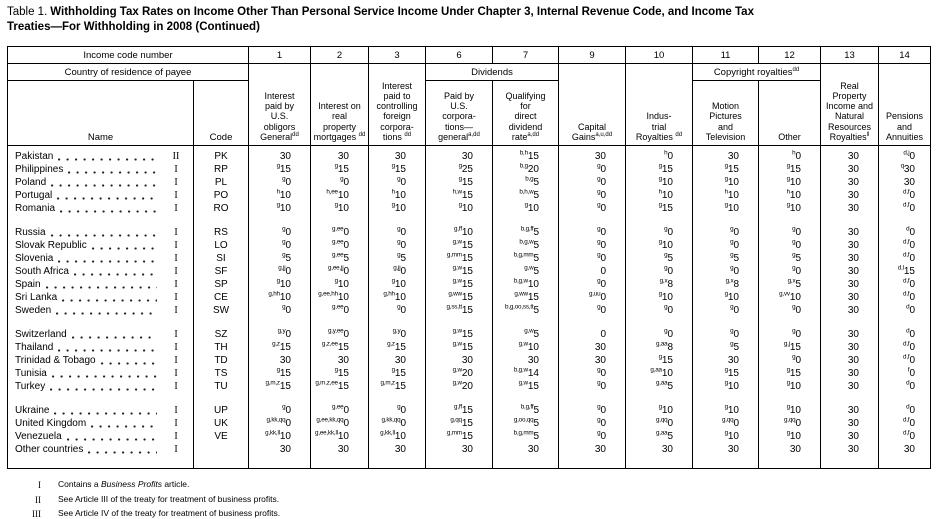  I want to click on header-line: and, so click(904, 126).